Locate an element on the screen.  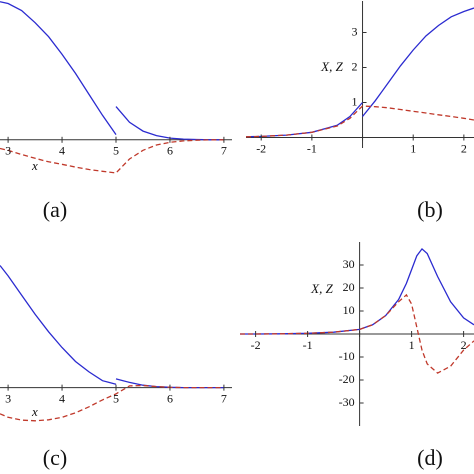
y-tick-label: 30 is located at coordinates (349, 264).